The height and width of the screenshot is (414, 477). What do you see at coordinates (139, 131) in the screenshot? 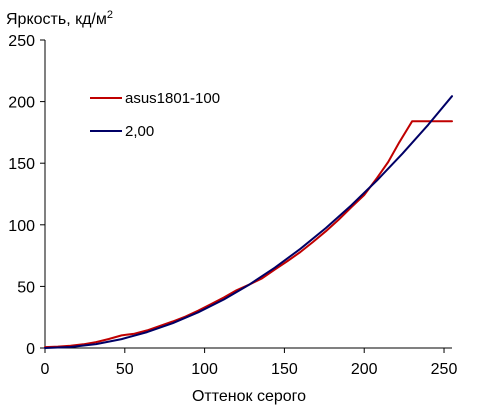
I see `legend-label-1: 2,00` at bounding box center [139, 131].